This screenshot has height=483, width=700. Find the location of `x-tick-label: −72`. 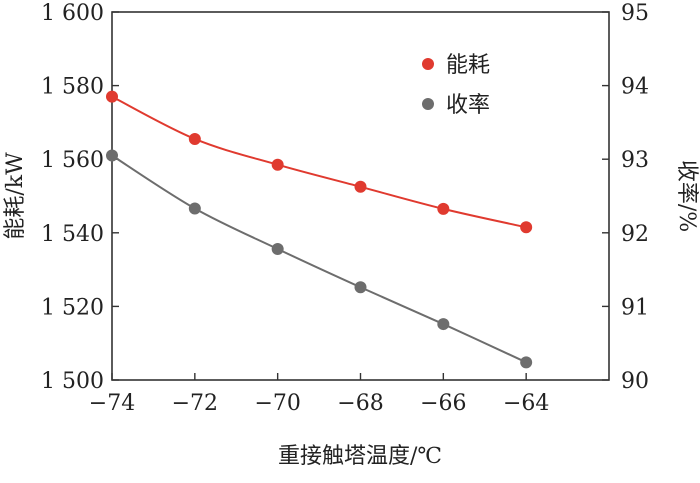

x-tick-label: −72 is located at coordinates (195, 403).